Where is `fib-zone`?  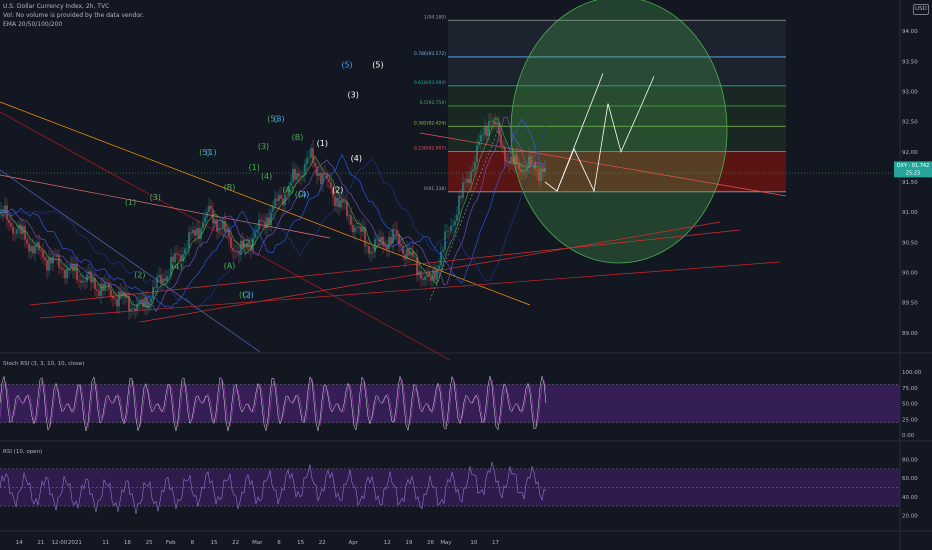
fib-zone is located at coordinates (617, 96).